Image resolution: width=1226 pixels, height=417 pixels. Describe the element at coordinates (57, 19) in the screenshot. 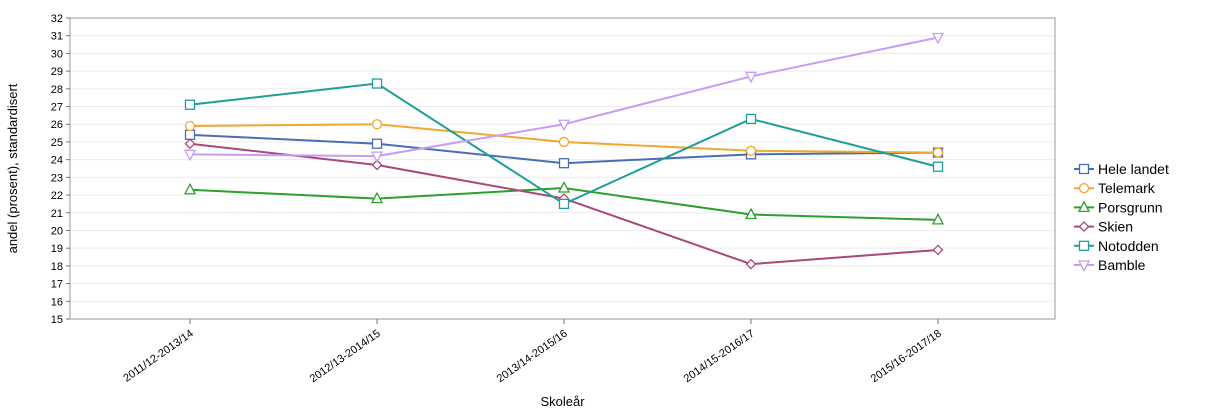

I see `y-tick-label: 32` at that location.